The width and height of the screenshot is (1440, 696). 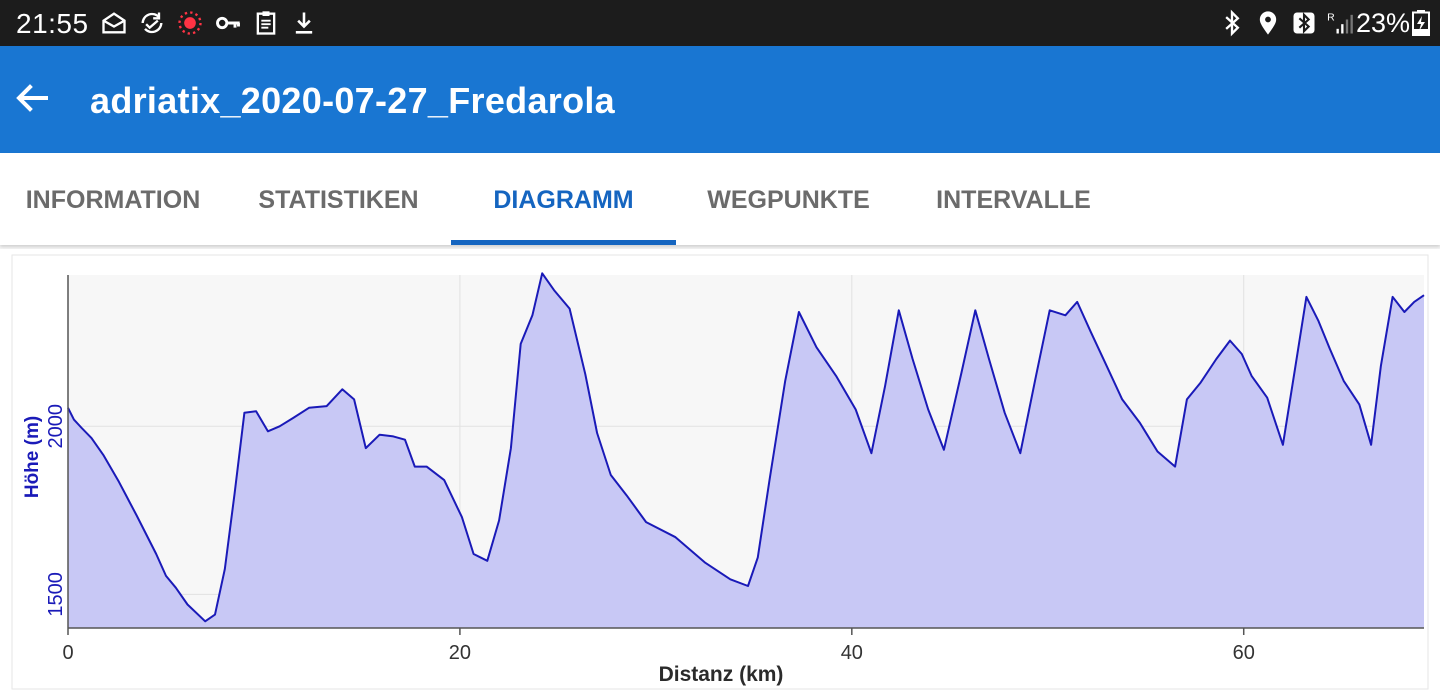 What do you see at coordinates (1304, 23) in the screenshot?
I see `bluetooth-box-icon` at bounding box center [1304, 23].